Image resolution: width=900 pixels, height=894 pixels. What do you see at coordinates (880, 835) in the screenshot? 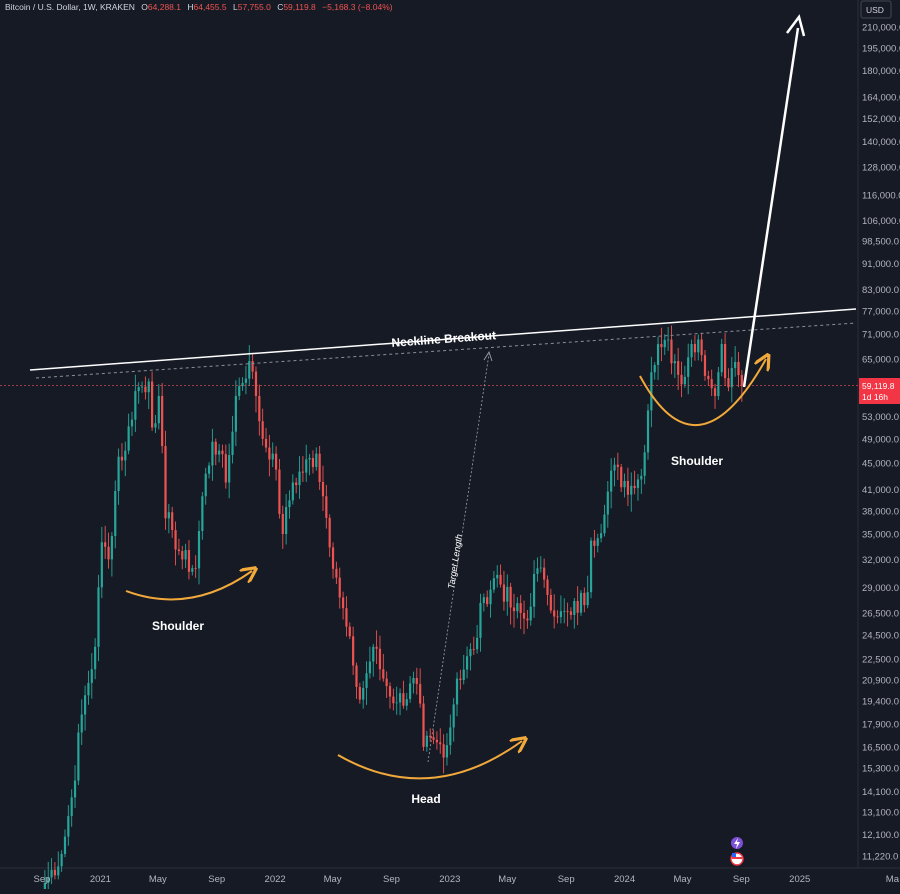
I see `price-tick-label: 12,100.0` at bounding box center [880, 835].